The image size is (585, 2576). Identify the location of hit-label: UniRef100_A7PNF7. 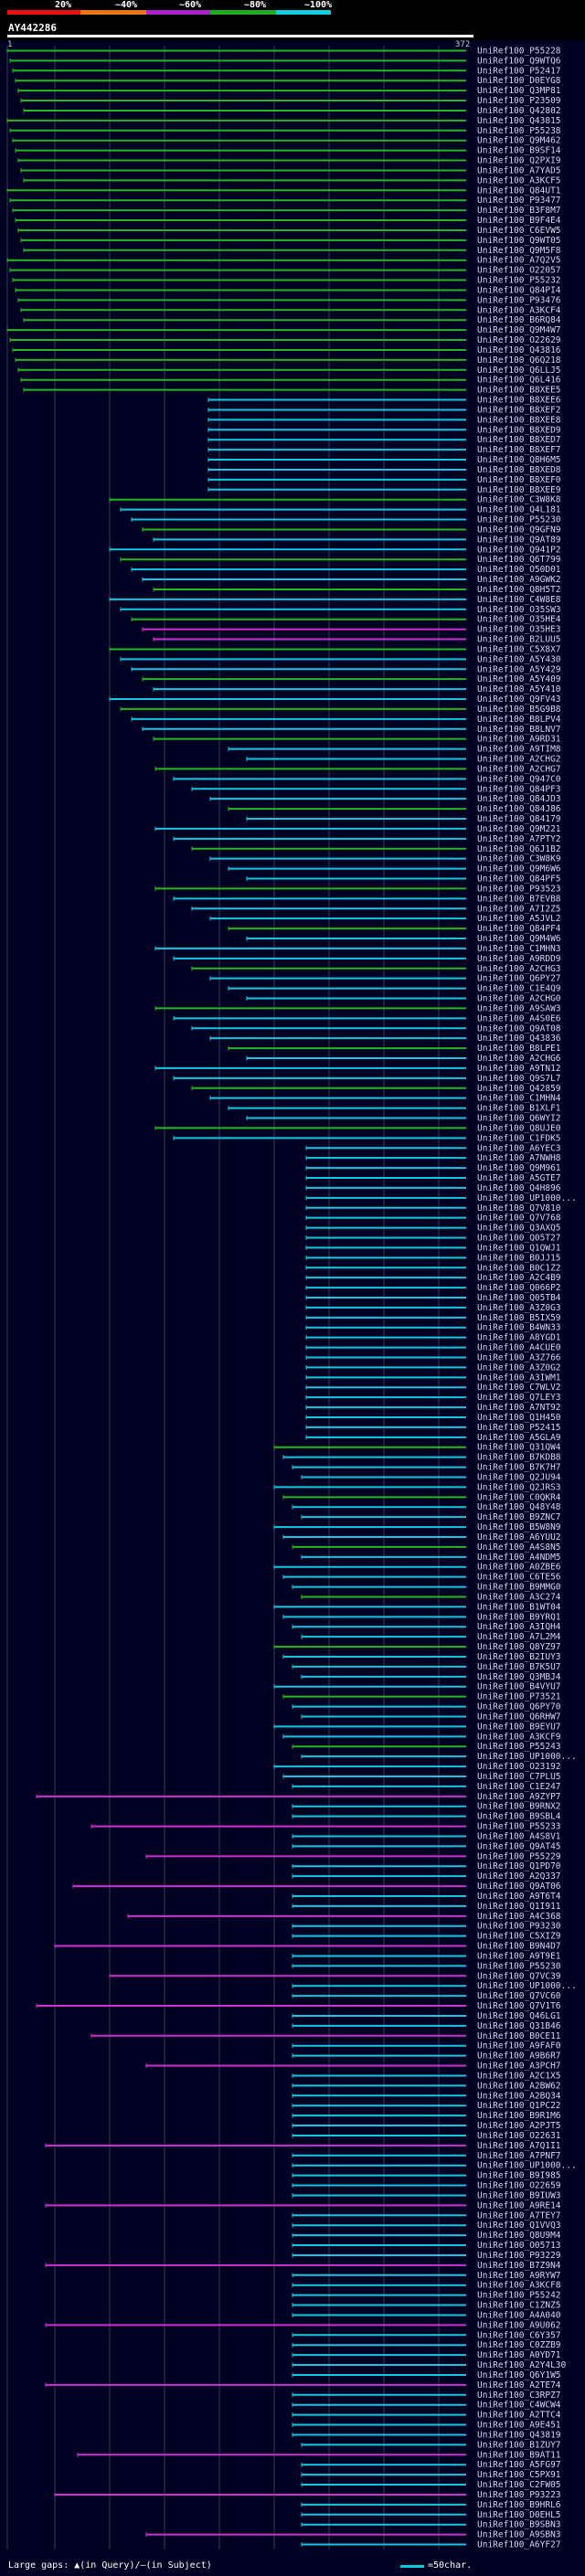
(519, 2156).